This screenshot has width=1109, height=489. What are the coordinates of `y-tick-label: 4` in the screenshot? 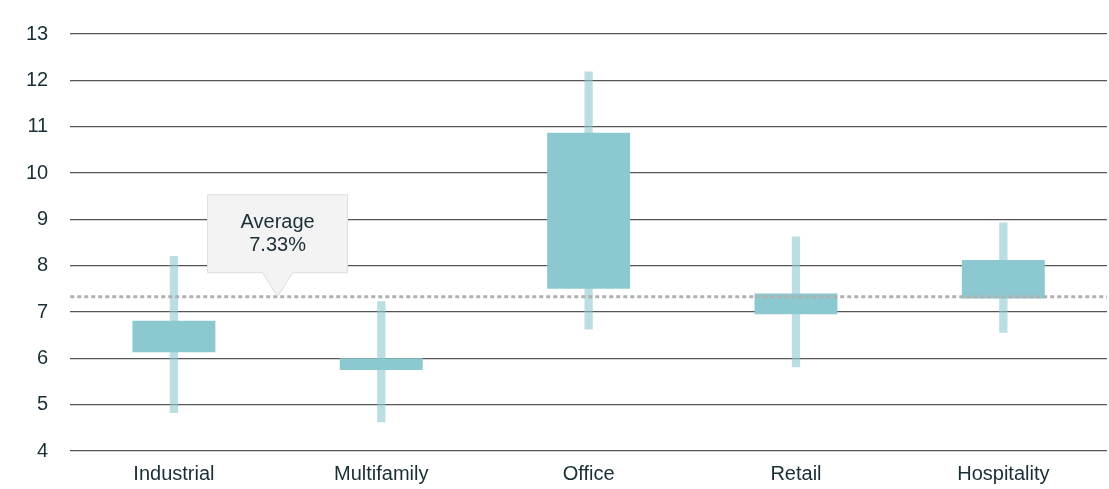 It's located at (43, 449).